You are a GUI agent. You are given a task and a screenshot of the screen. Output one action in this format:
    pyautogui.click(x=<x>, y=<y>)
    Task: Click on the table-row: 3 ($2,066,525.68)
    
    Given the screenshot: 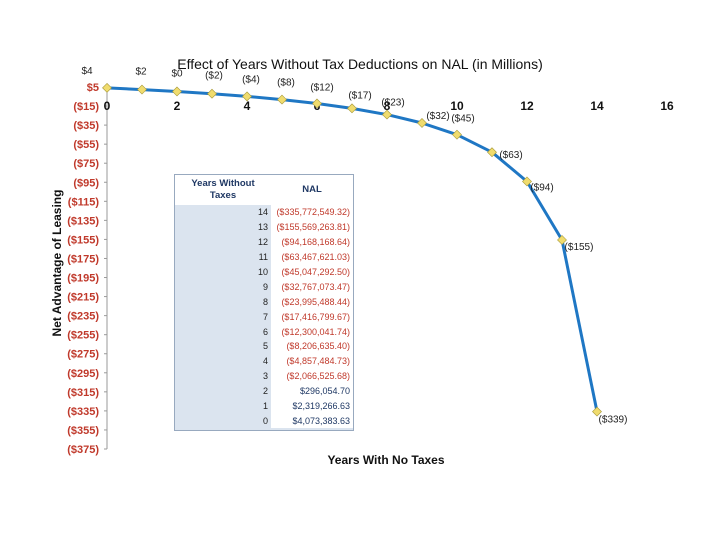 What is the action you would take?
    pyautogui.click(x=264, y=376)
    